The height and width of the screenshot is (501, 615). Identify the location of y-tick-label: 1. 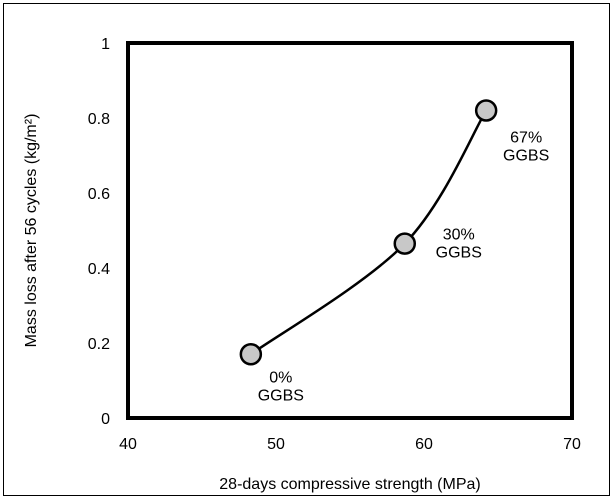
(105, 44).